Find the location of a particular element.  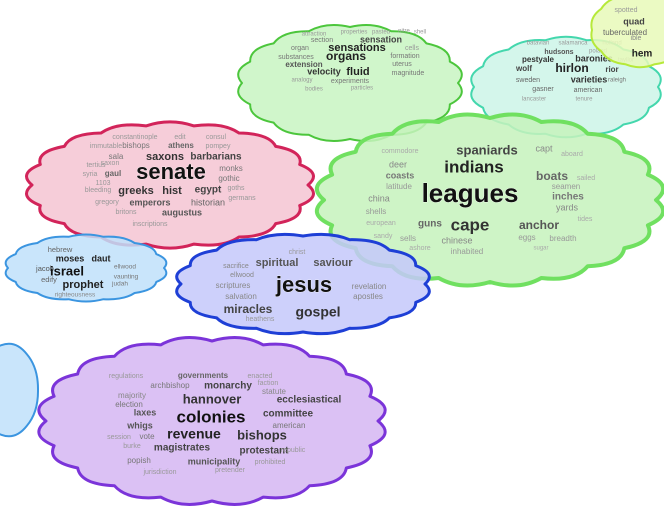

cloud-word: indians is located at coordinates (474, 166).